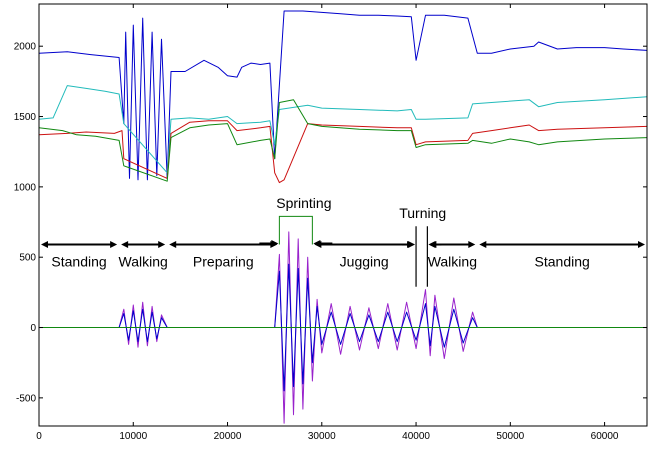 This screenshot has height=449, width=661. I want to click on y-tick-label: -500, so click(26, 398).